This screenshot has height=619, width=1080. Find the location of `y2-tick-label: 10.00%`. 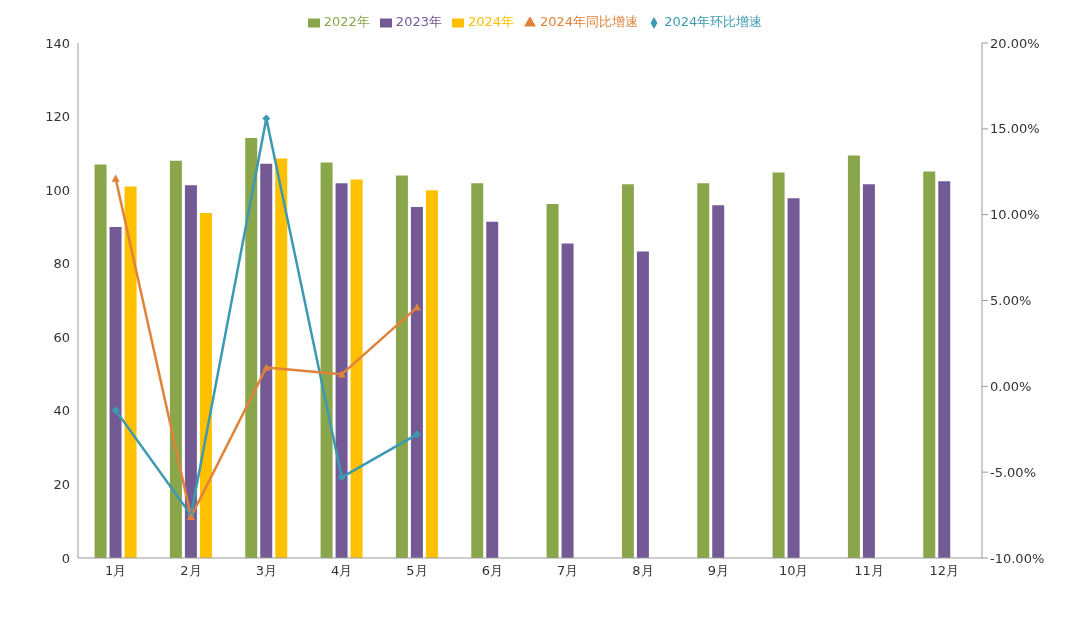

y2-tick-label: 10.00% is located at coordinates (1015, 215).